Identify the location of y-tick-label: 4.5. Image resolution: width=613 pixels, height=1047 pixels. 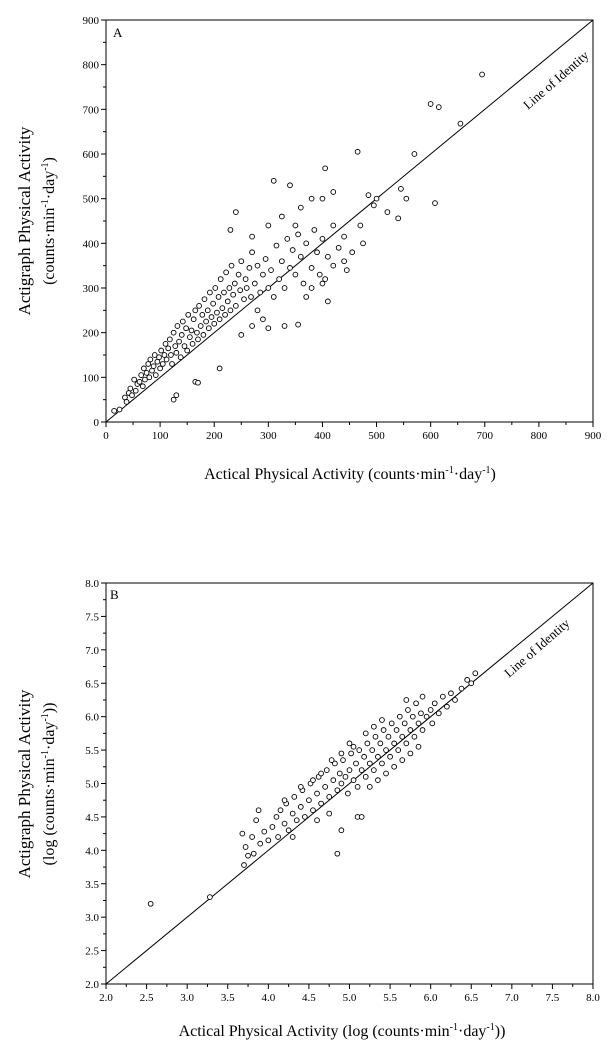
(92, 818).